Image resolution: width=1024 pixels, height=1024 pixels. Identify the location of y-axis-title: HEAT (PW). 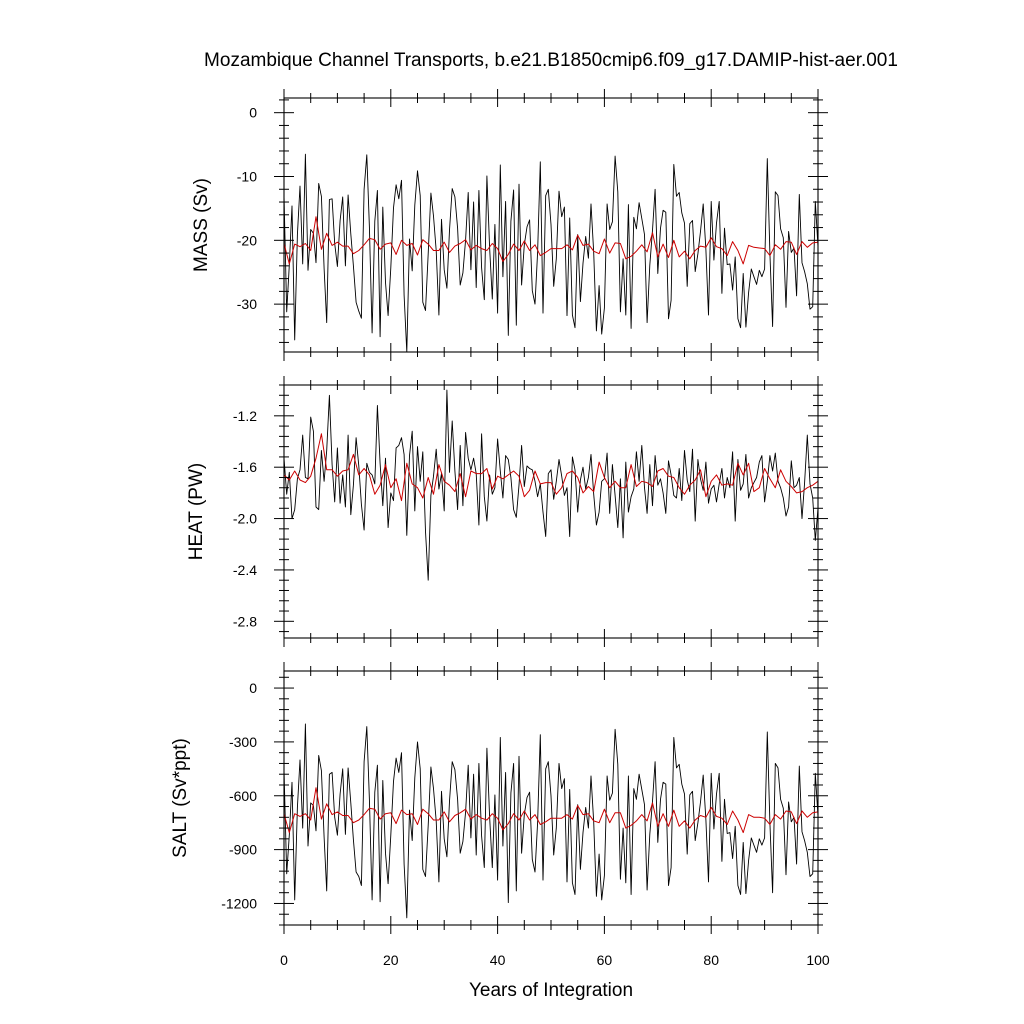
(196, 511).